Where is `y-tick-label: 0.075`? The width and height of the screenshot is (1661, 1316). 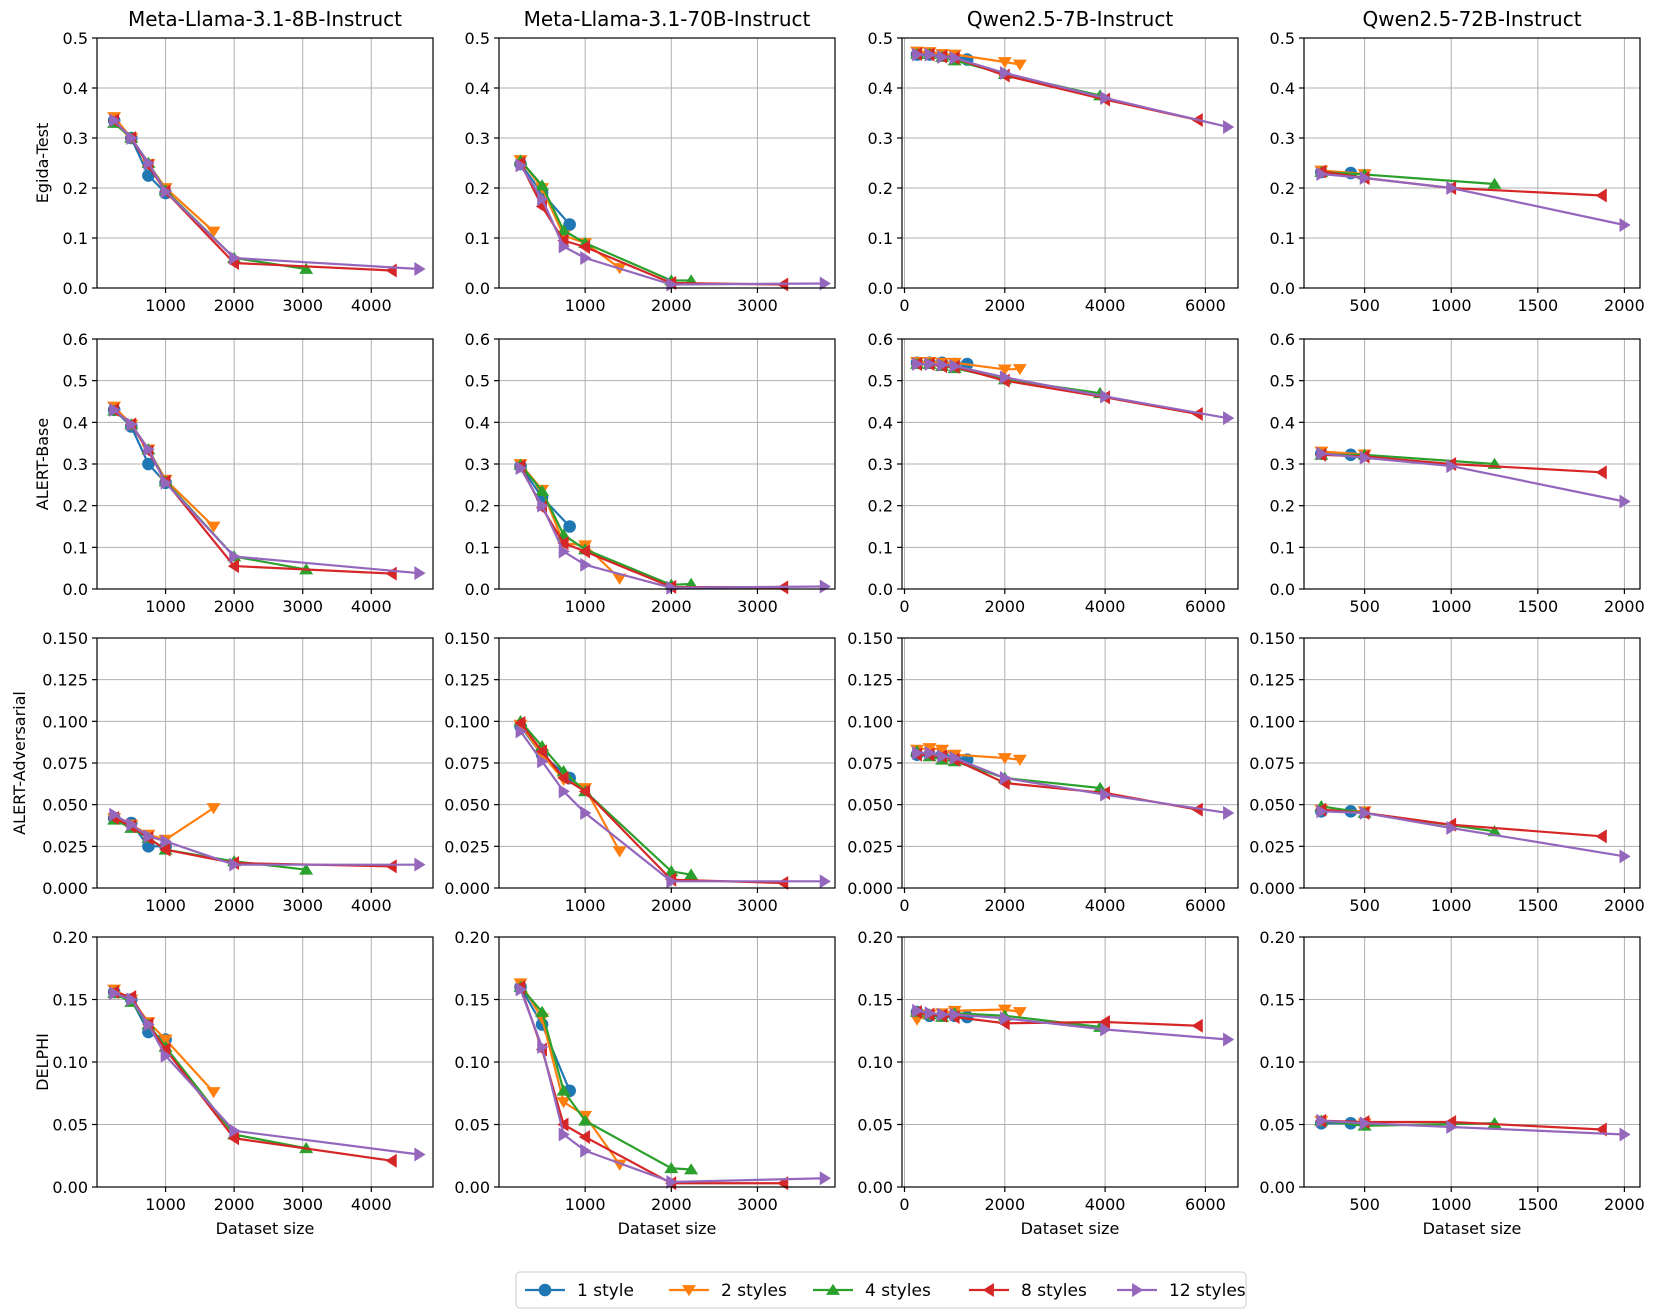
y-tick-label: 0.075 is located at coordinates (870, 763).